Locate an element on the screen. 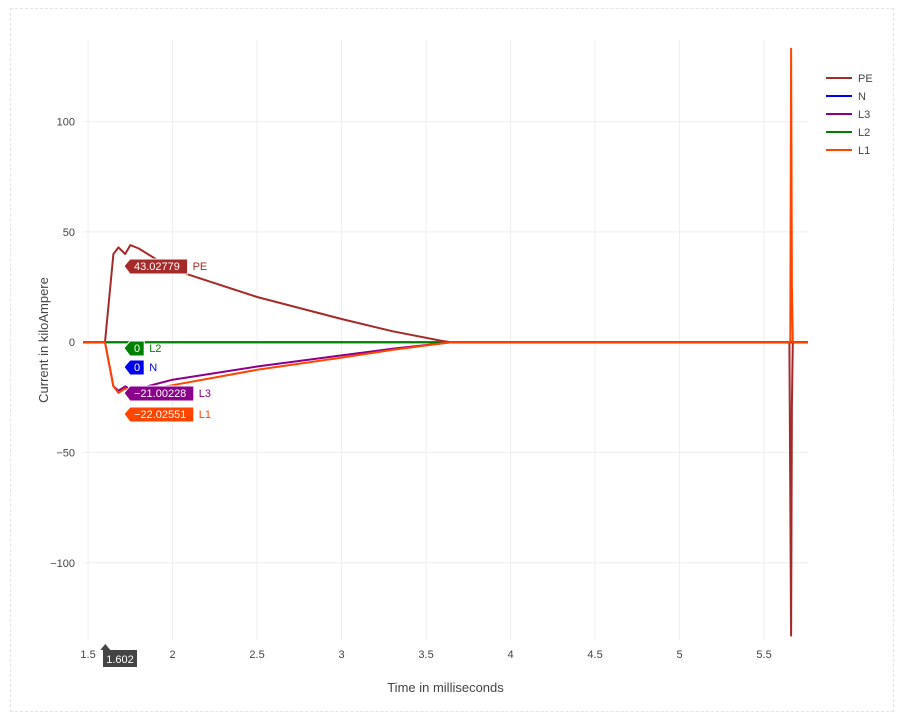  y-tick-label: −100 is located at coordinates (62, 564).